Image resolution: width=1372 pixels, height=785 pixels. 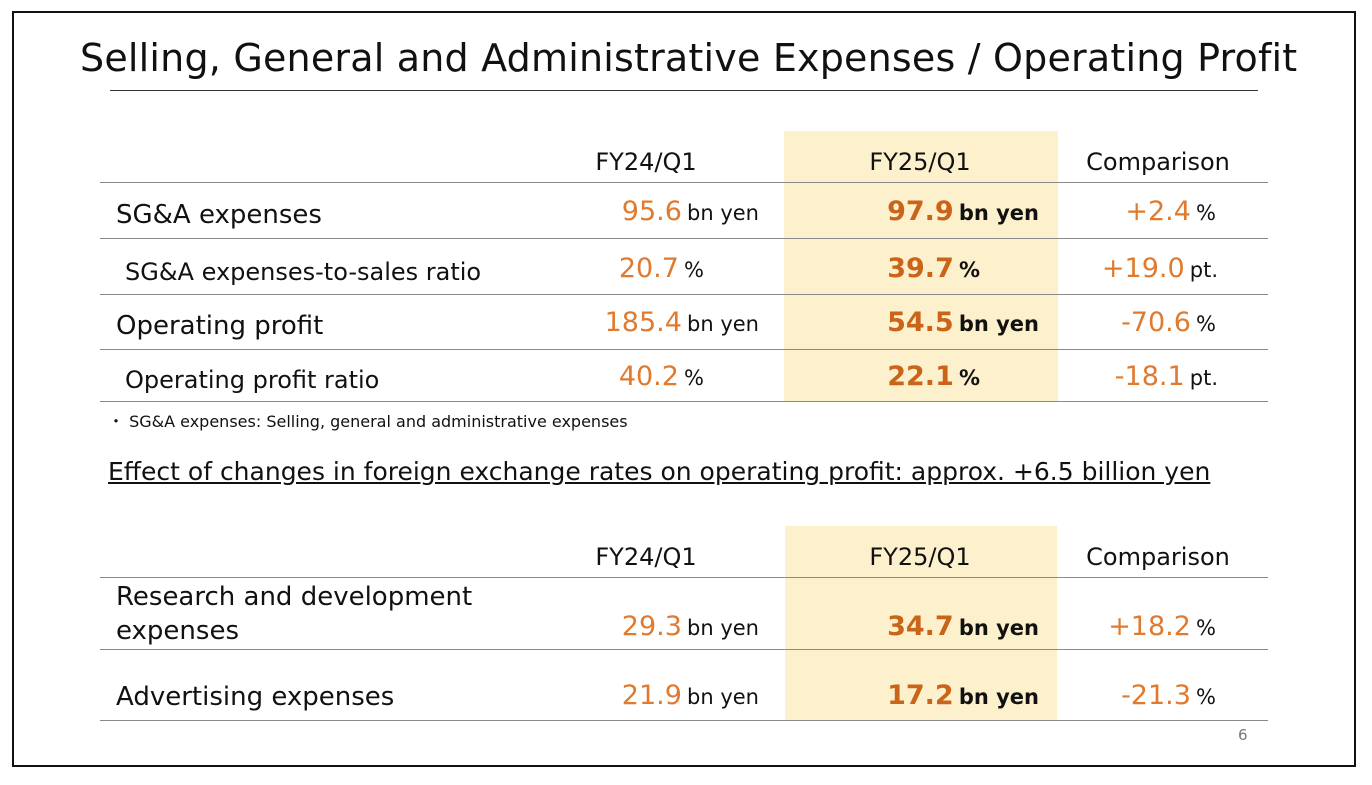 I want to click on table-cell-fy24: 185.4 bn yen, so click(x=682, y=322).